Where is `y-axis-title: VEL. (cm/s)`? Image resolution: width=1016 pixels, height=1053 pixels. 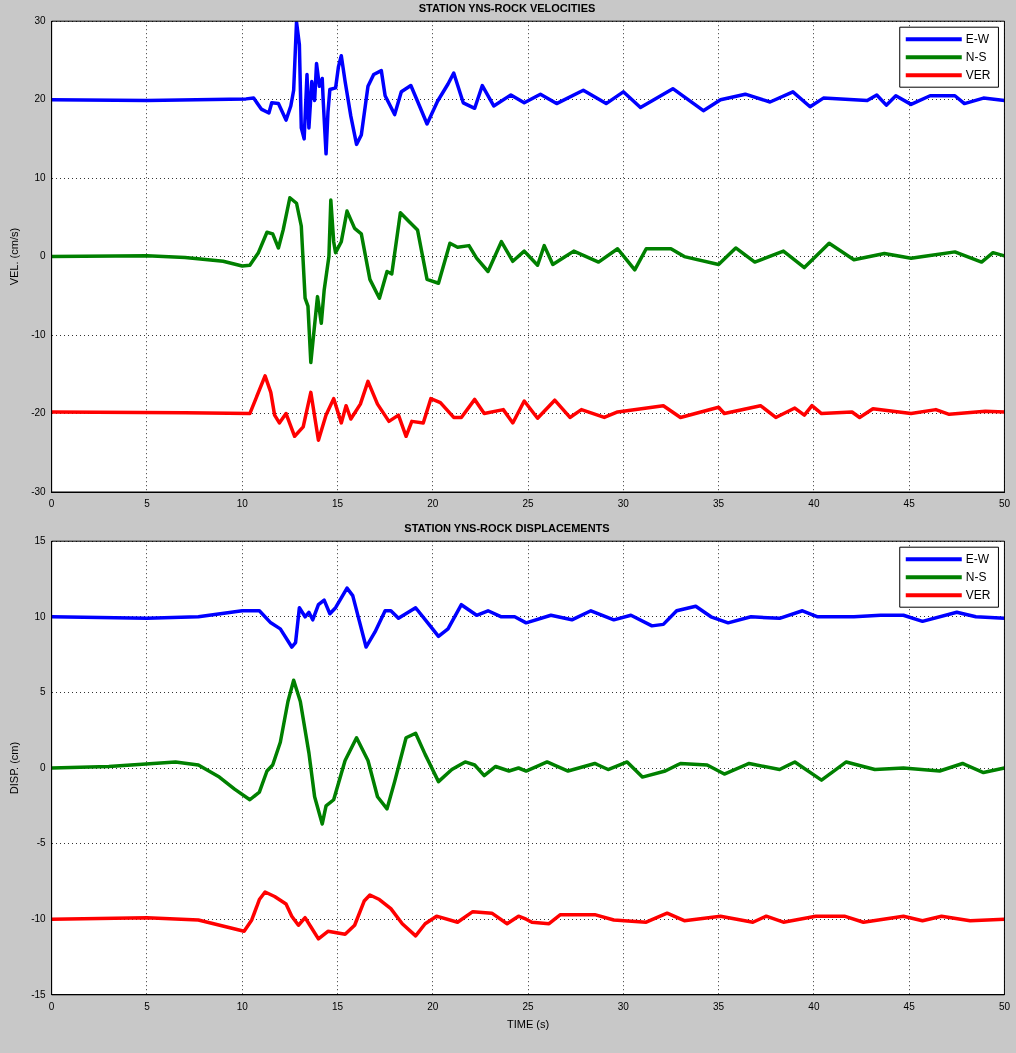 y-axis-title: VEL. (cm/s) is located at coordinates (13, 256).